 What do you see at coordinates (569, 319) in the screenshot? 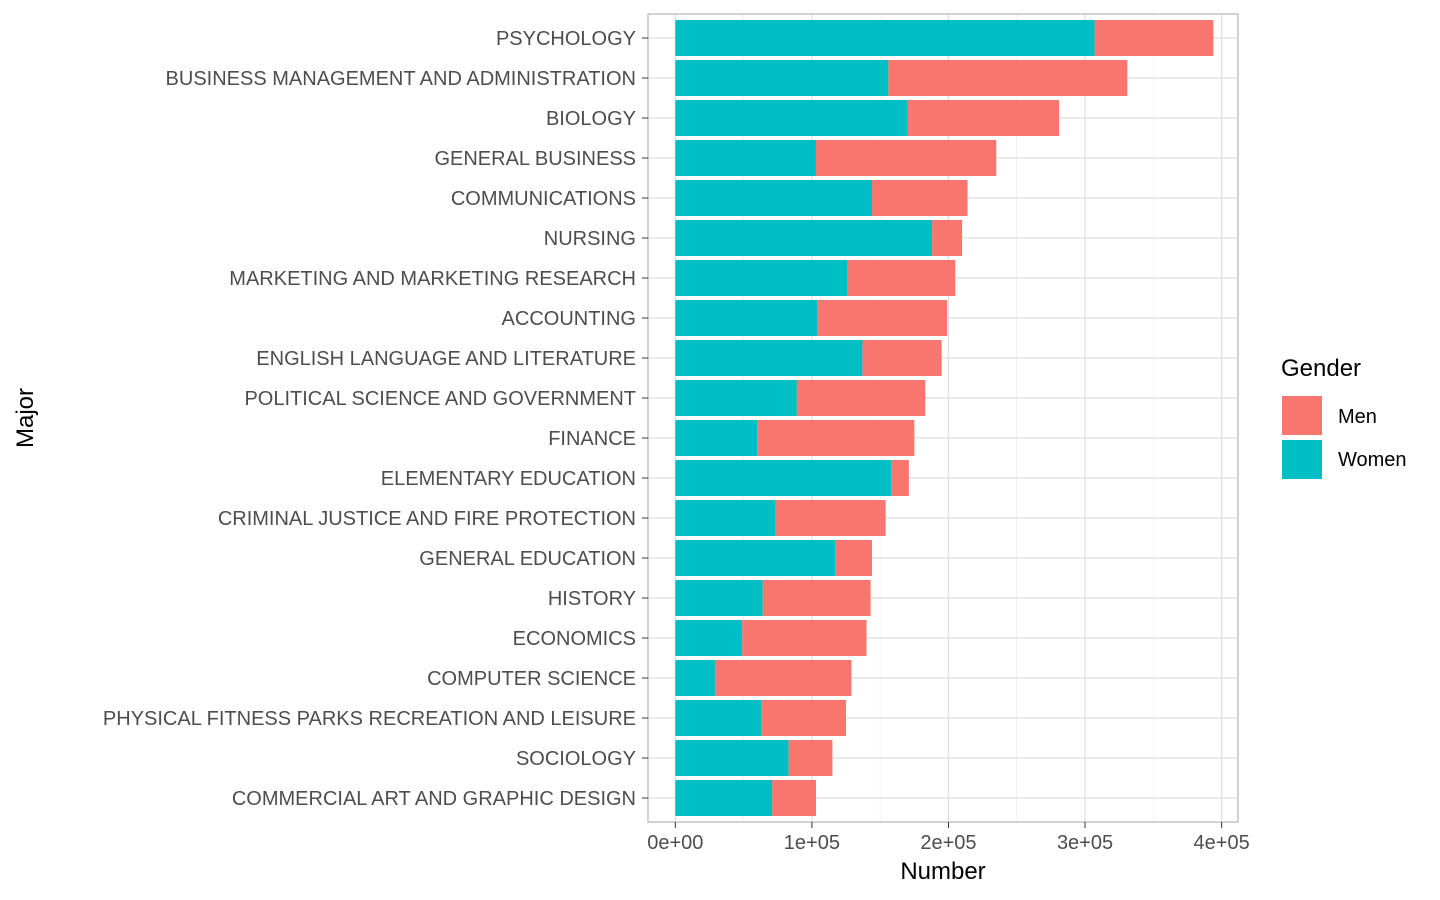
I see `y-tick-label: ACCOUNTING` at bounding box center [569, 319].